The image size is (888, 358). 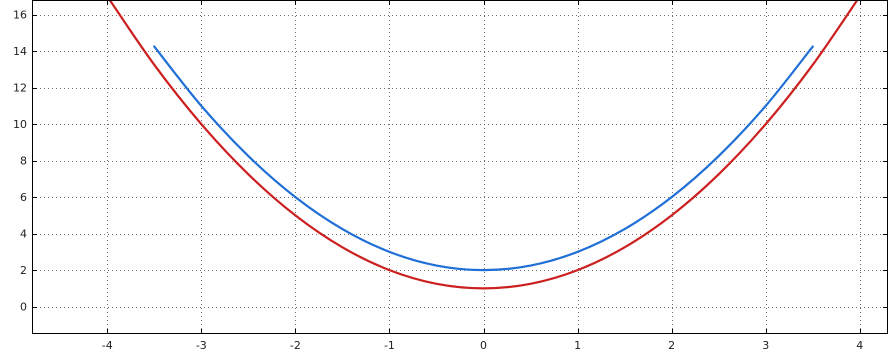 I want to click on y-tick-label: 4, so click(x=23, y=234).